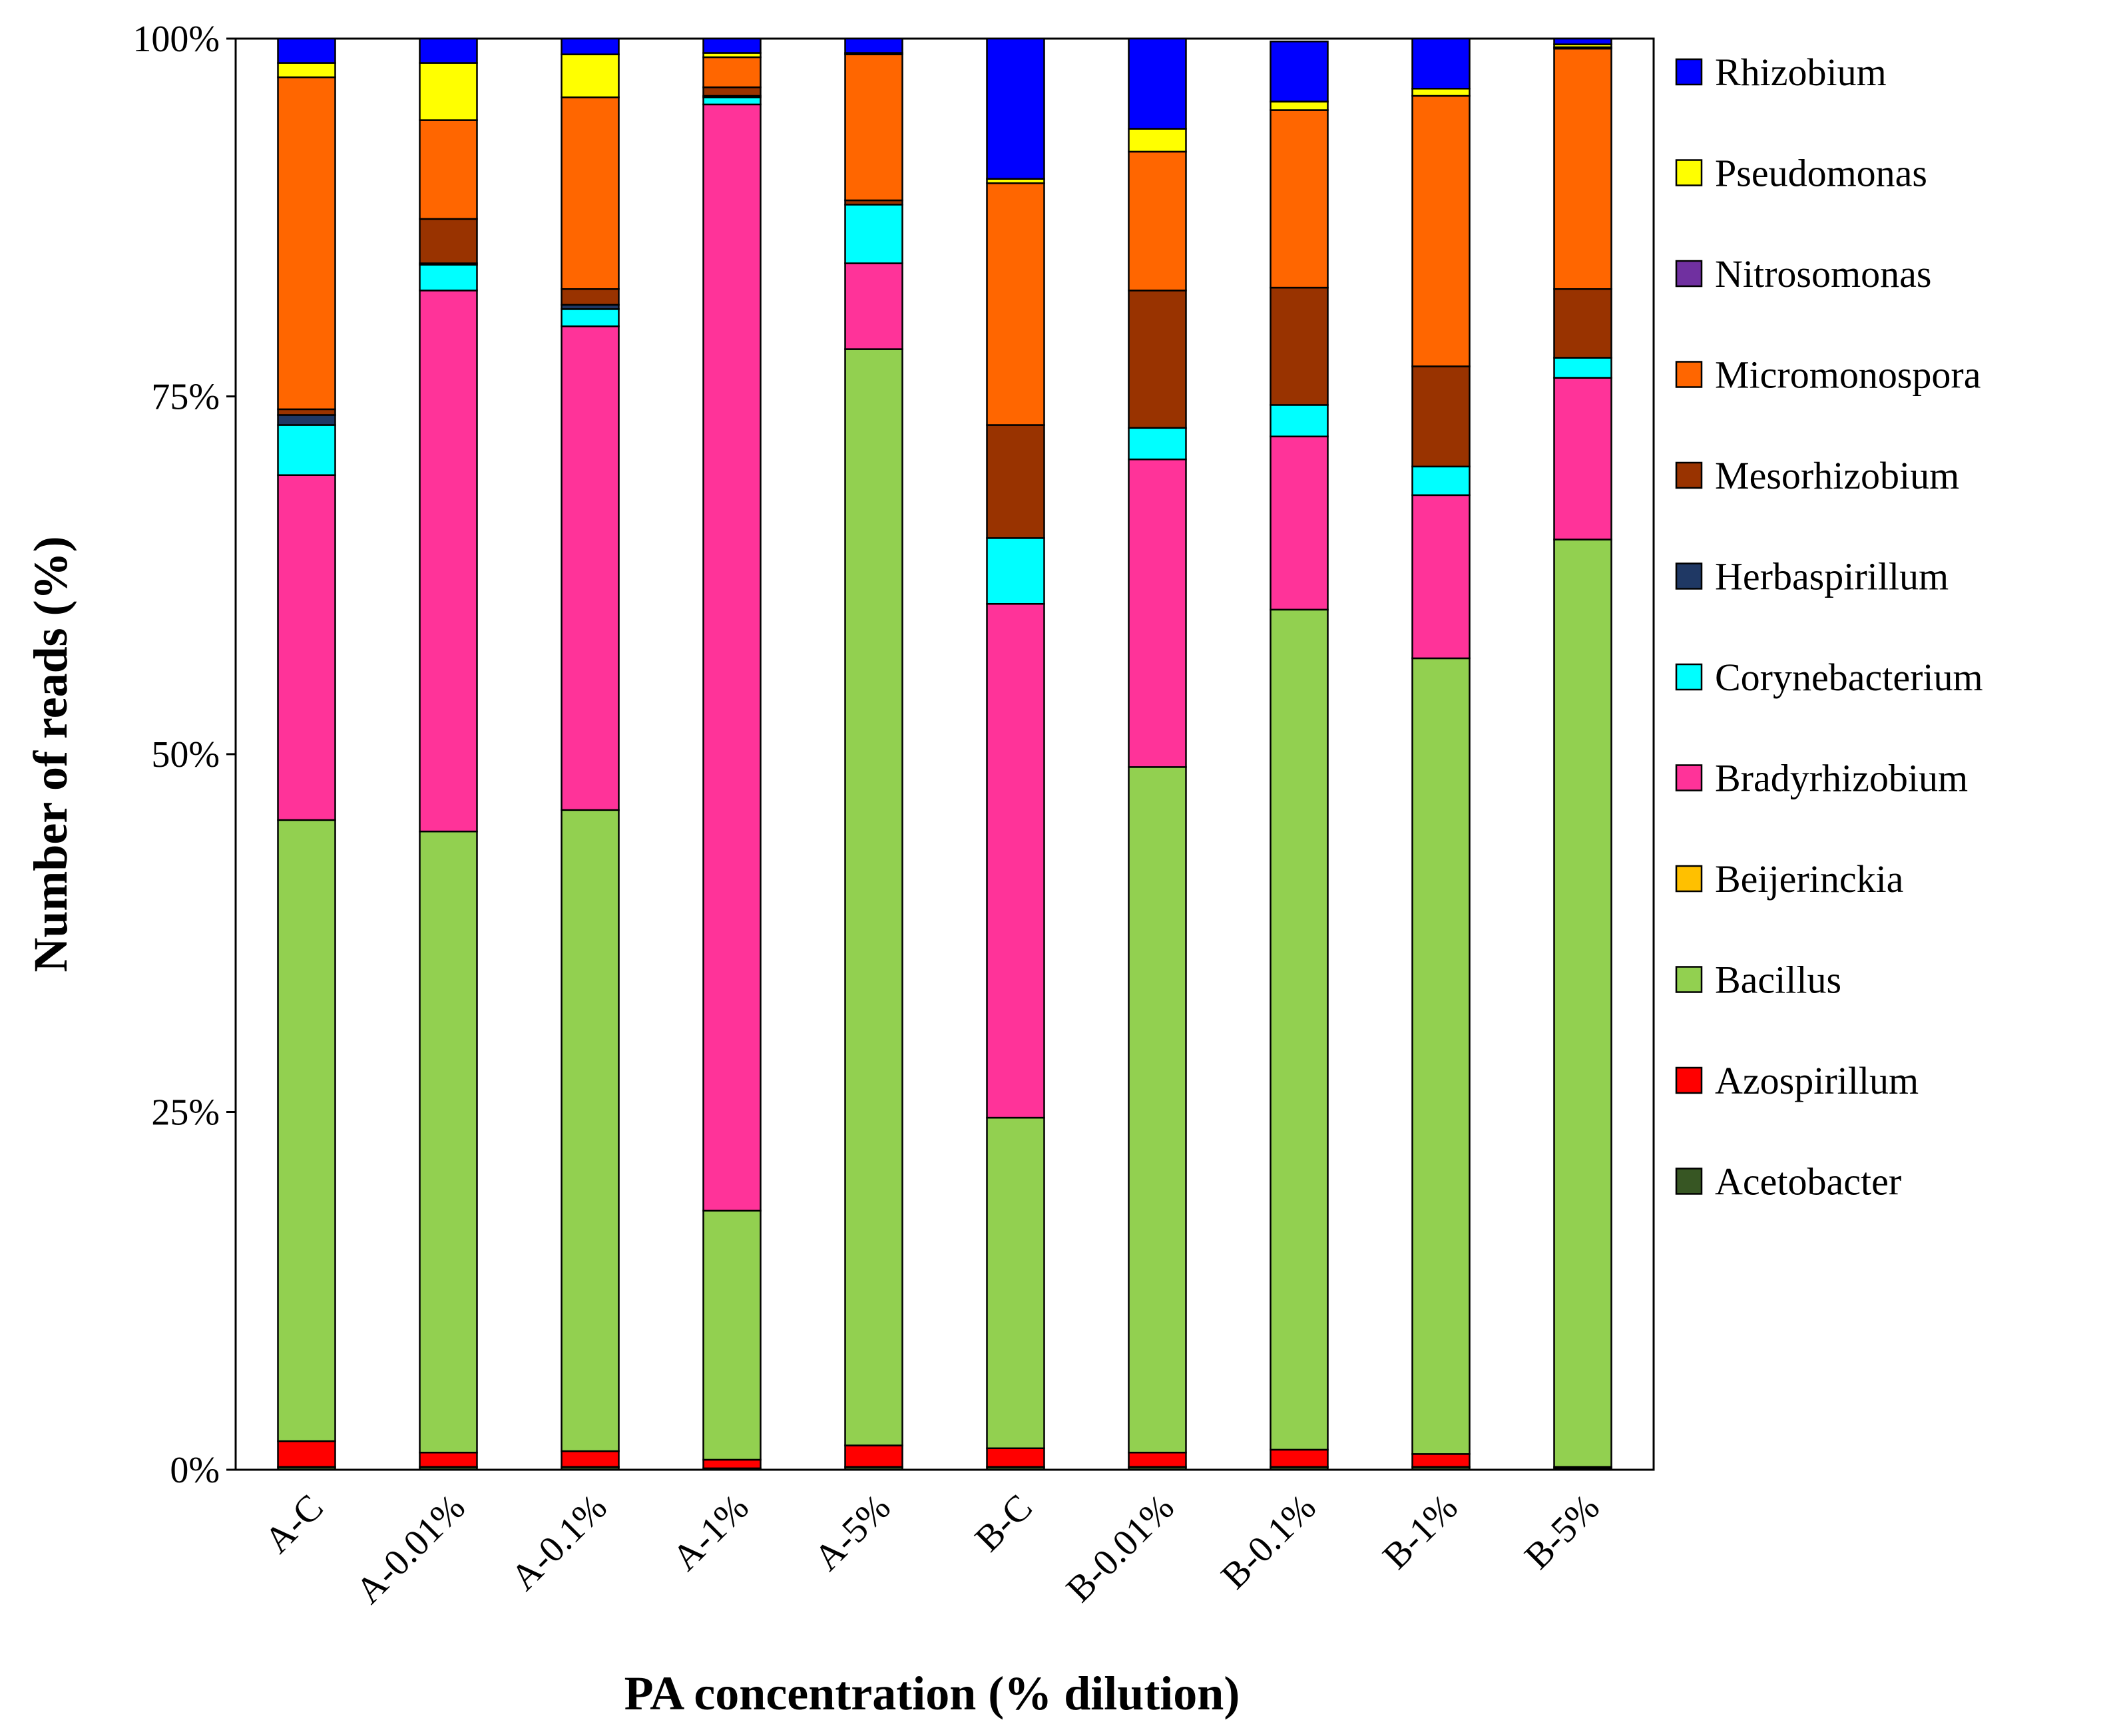  I want to click on y-tick-label: 100%, so click(176, 39).